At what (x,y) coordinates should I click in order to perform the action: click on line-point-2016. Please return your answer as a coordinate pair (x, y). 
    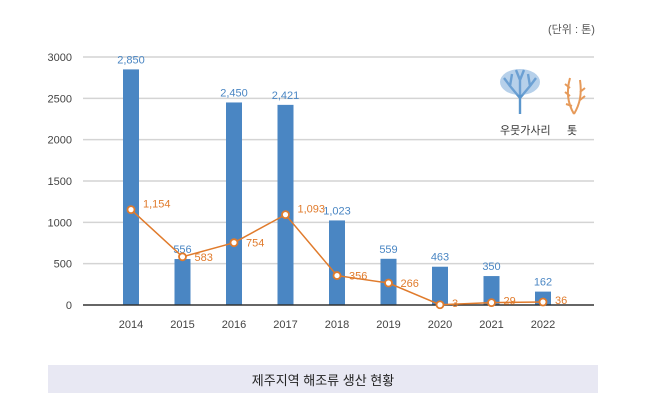
    Looking at the image, I should click on (234, 243).